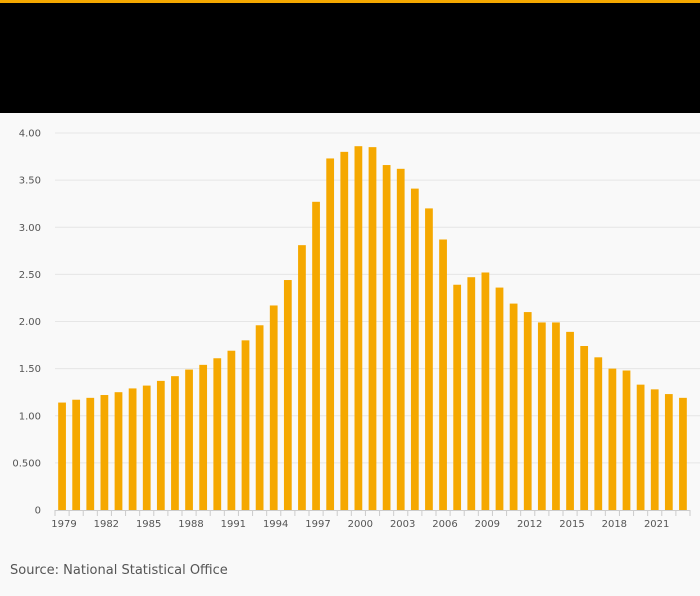 This screenshot has height=596, width=700. I want to click on bar-2001, so click(372, 328).